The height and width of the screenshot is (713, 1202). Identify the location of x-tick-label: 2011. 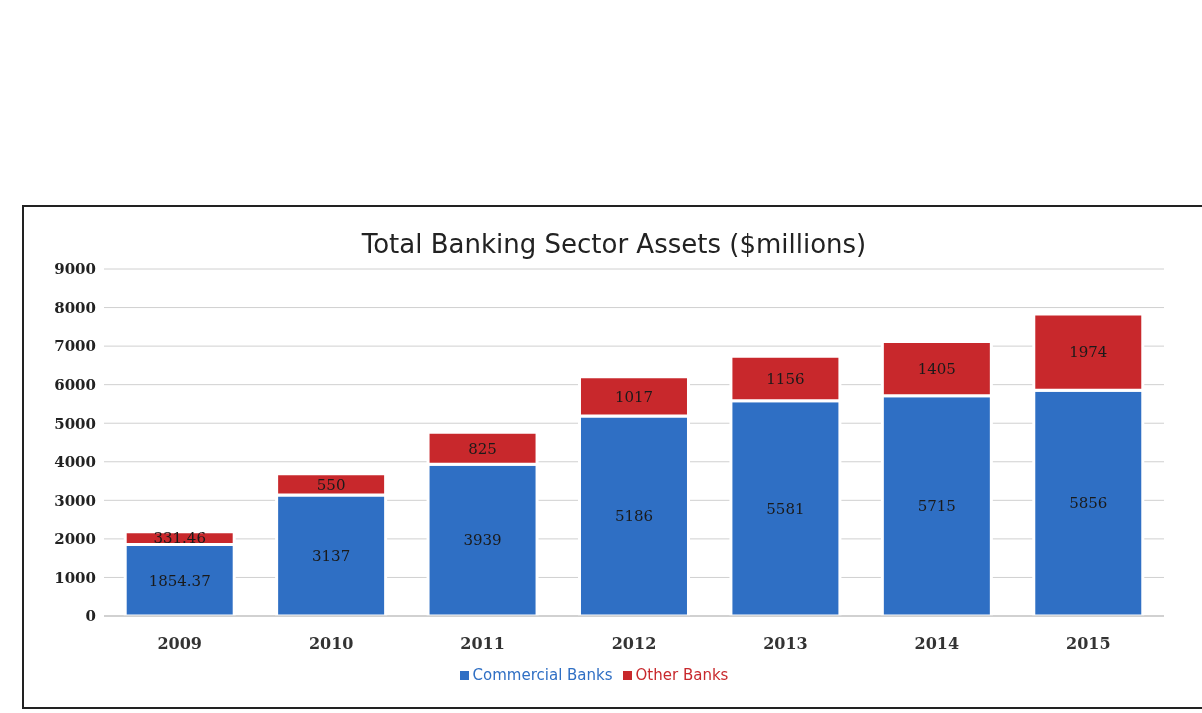
(482, 644).